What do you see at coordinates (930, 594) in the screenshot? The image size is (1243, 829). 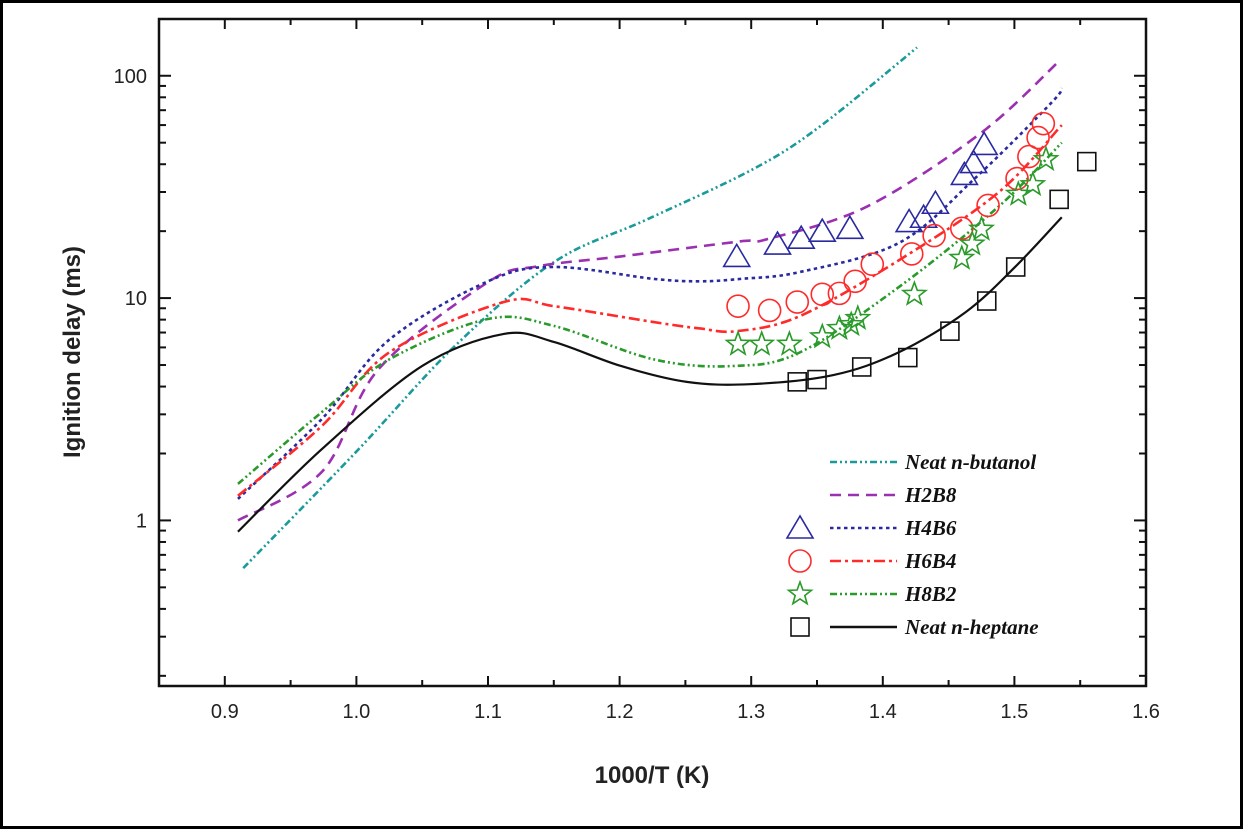 I see `legend-label-h8b2: H8B2` at bounding box center [930, 594].